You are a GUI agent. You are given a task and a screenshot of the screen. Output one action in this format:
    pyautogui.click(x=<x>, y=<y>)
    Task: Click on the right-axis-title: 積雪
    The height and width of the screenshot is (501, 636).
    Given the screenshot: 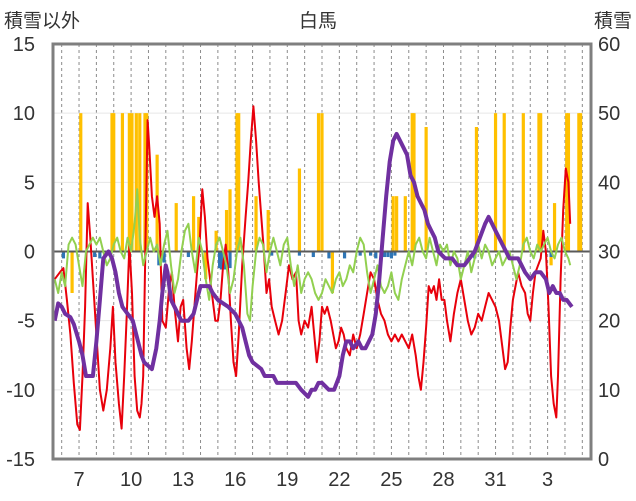 What is the action you would take?
    pyautogui.click(x=613, y=21)
    